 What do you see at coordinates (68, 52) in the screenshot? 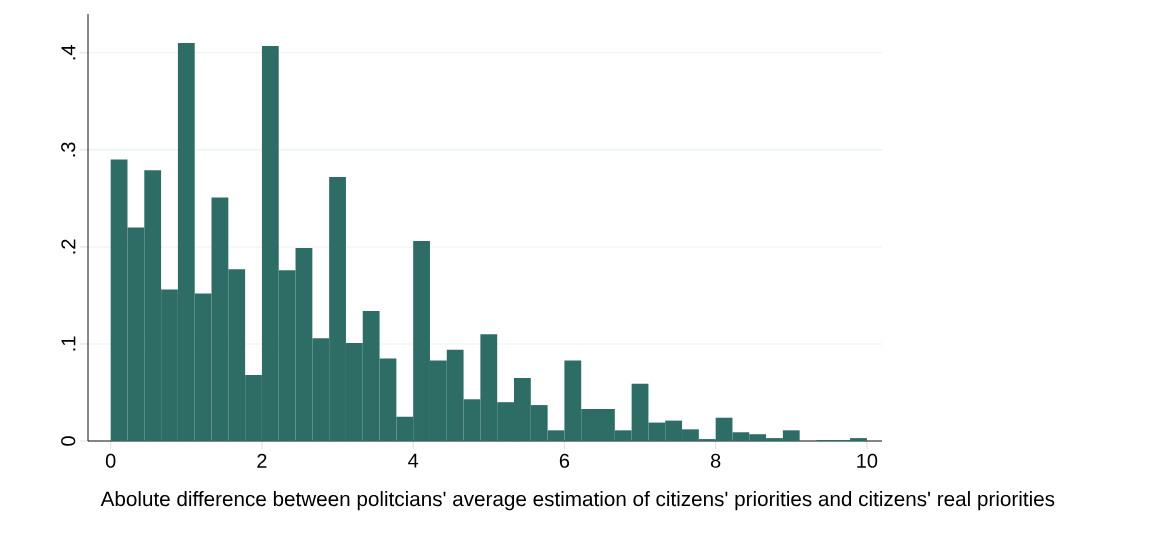
I see `y-tick-label: .4` at bounding box center [68, 52].